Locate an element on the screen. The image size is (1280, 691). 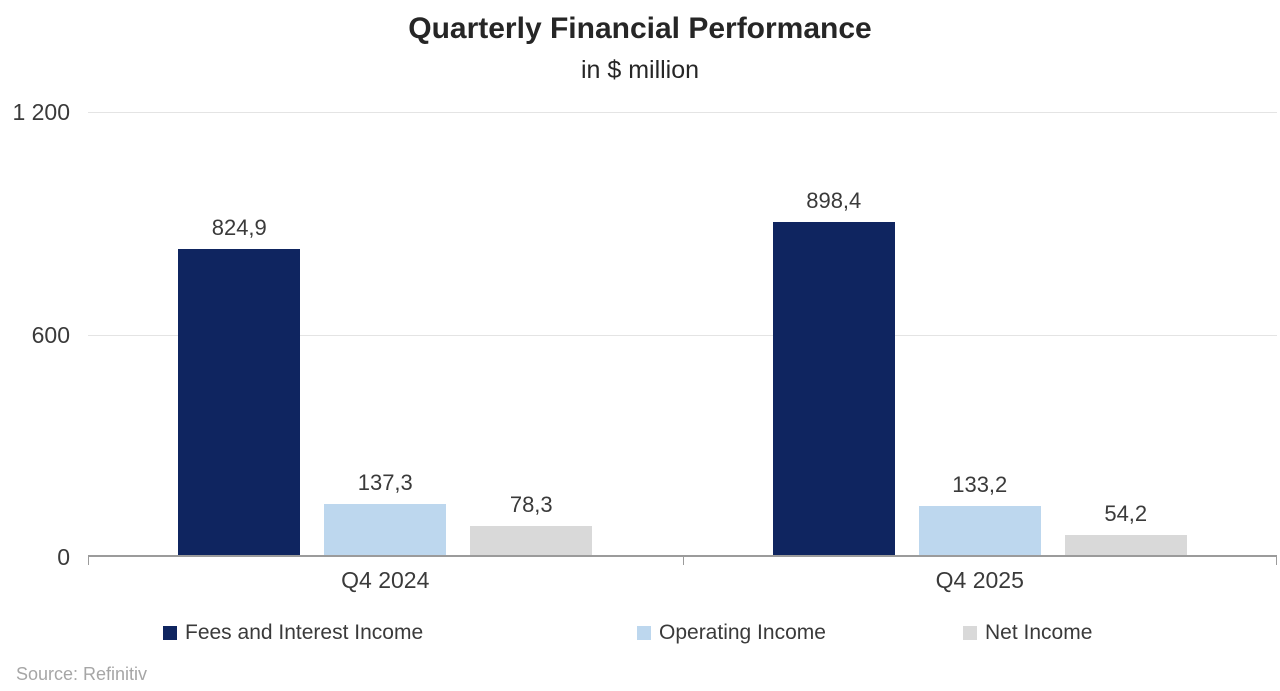
legend-item-operating-income: Operating Income is located at coordinates (731, 633).